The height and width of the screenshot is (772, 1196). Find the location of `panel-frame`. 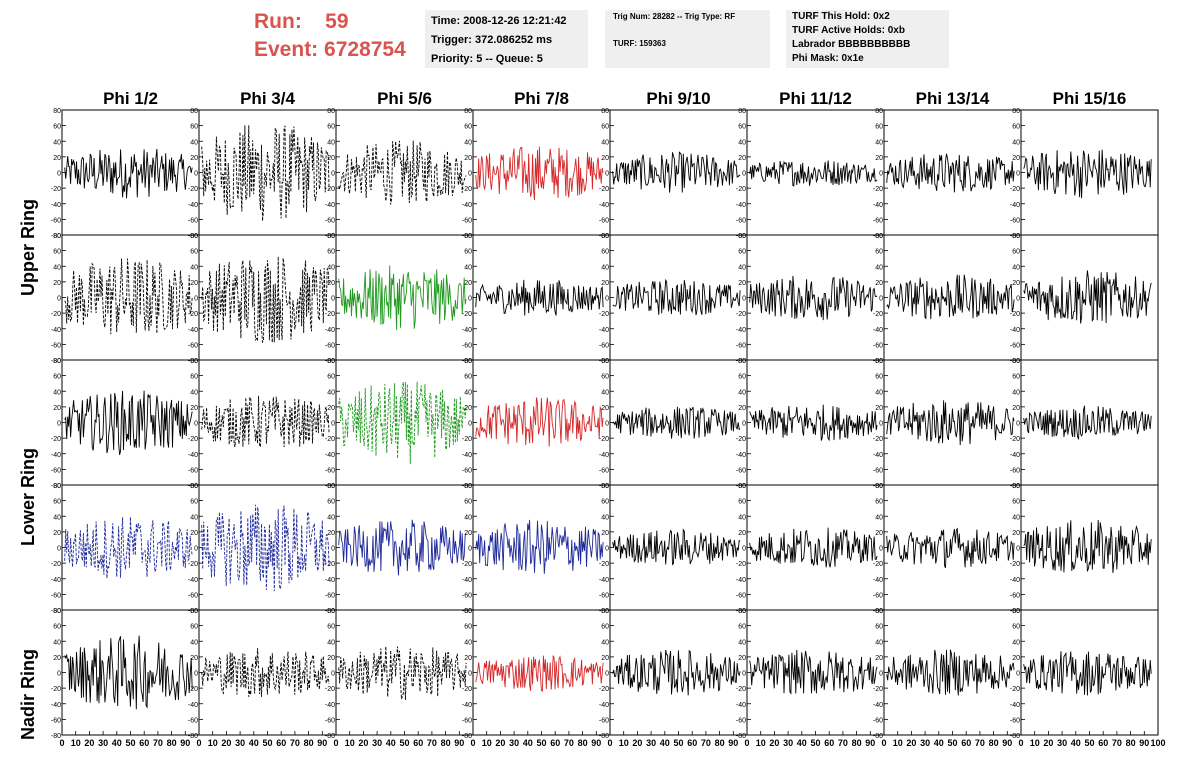

panel-frame is located at coordinates (267, 297).